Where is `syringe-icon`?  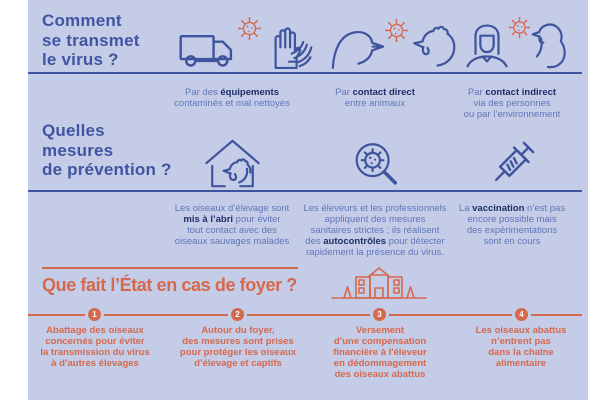 syringe-icon is located at coordinates (514, 162).